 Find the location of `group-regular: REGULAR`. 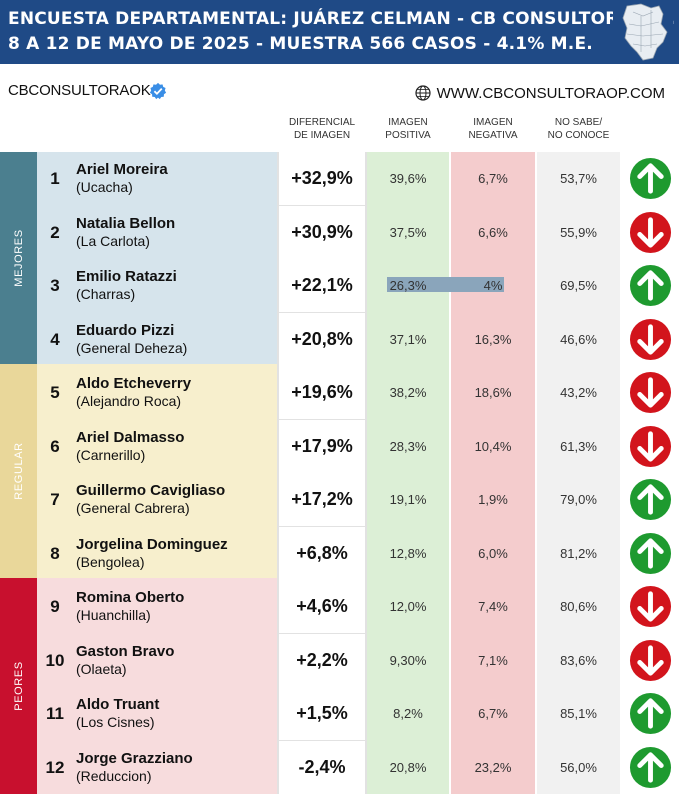

group-regular: REGULAR is located at coordinates (18, 471).